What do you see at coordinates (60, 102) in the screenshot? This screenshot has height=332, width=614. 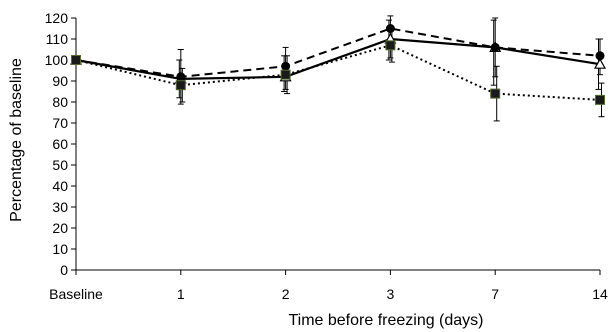 I see `y-tick-label: 80` at bounding box center [60, 102].